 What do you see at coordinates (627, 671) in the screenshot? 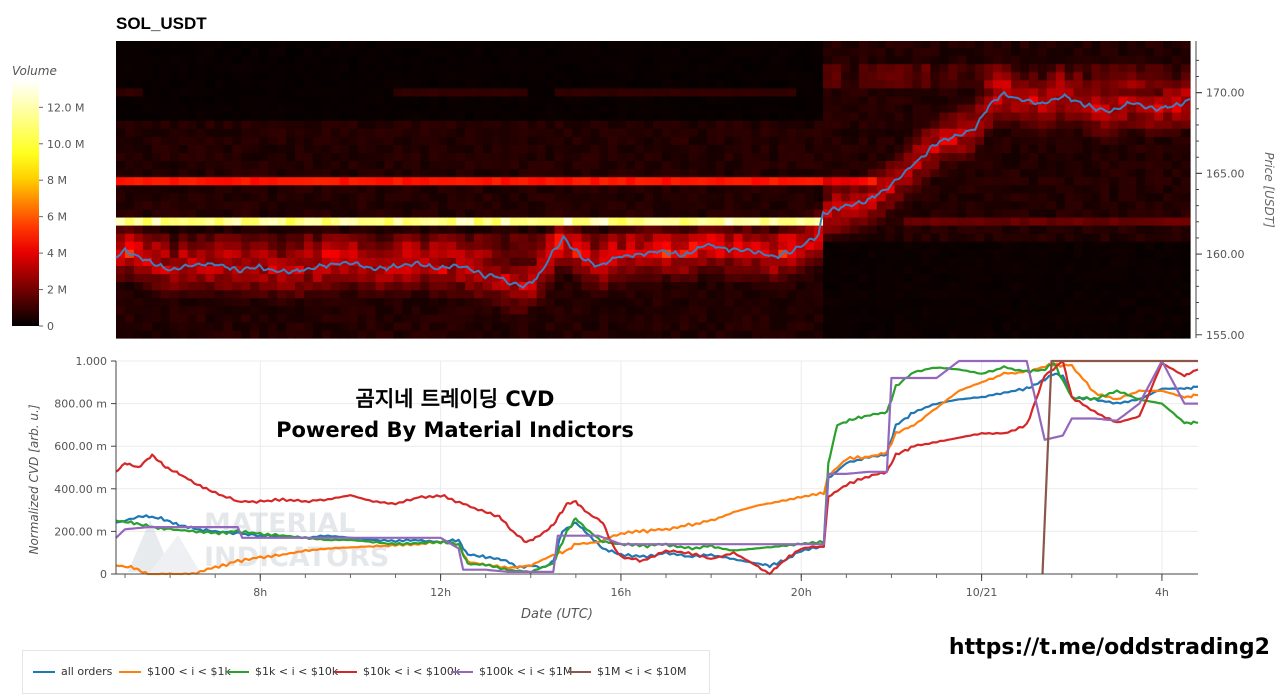
I see `legend-item: $1M < i < $10M` at bounding box center [627, 671].